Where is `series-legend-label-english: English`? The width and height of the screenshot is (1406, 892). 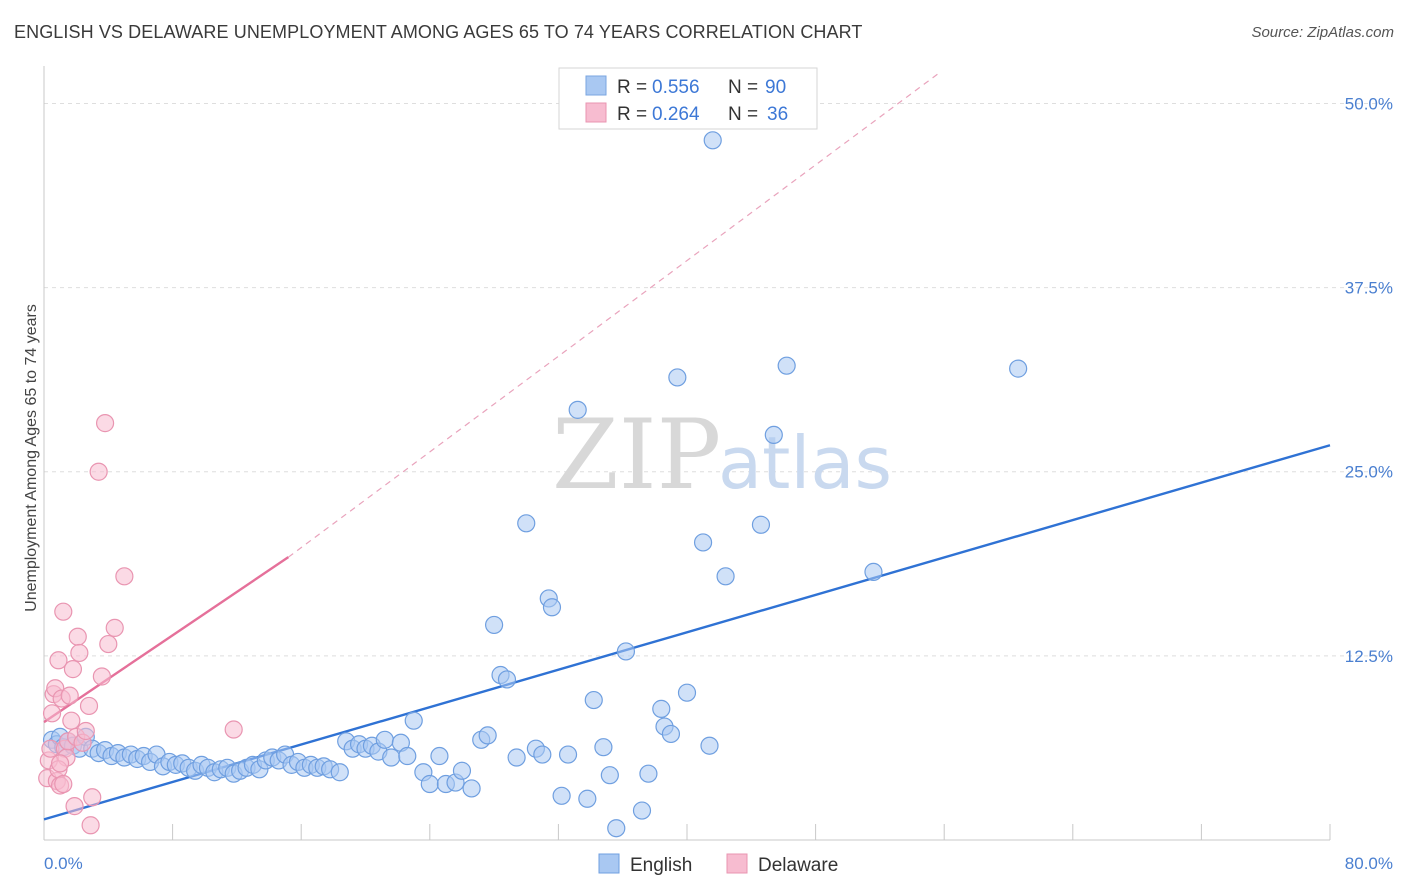
series-legend-label-english: English is located at coordinates (661, 865).